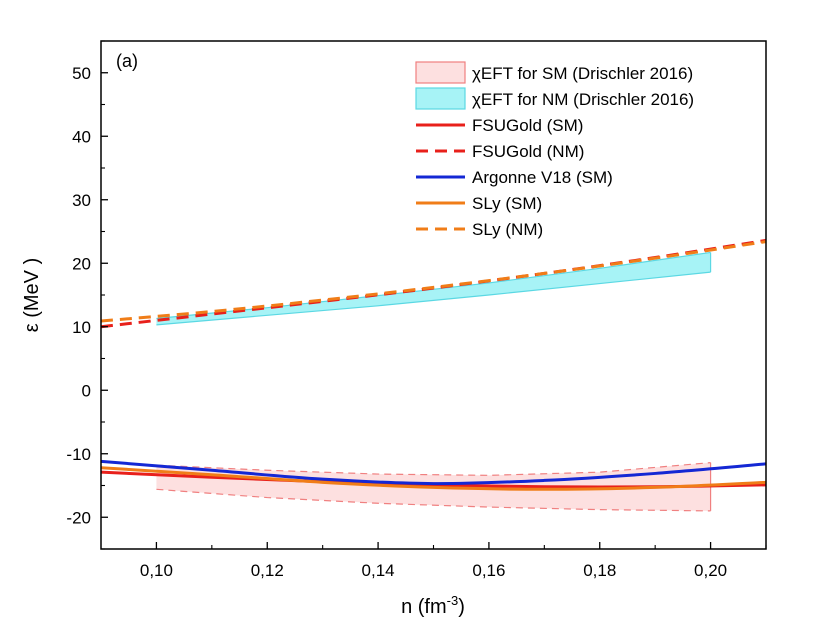 The height and width of the screenshot is (636, 830). What do you see at coordinates (267, 570) in the screenshot?
I see `x-tick-label: 0,12` at bounding box center [267, 570].